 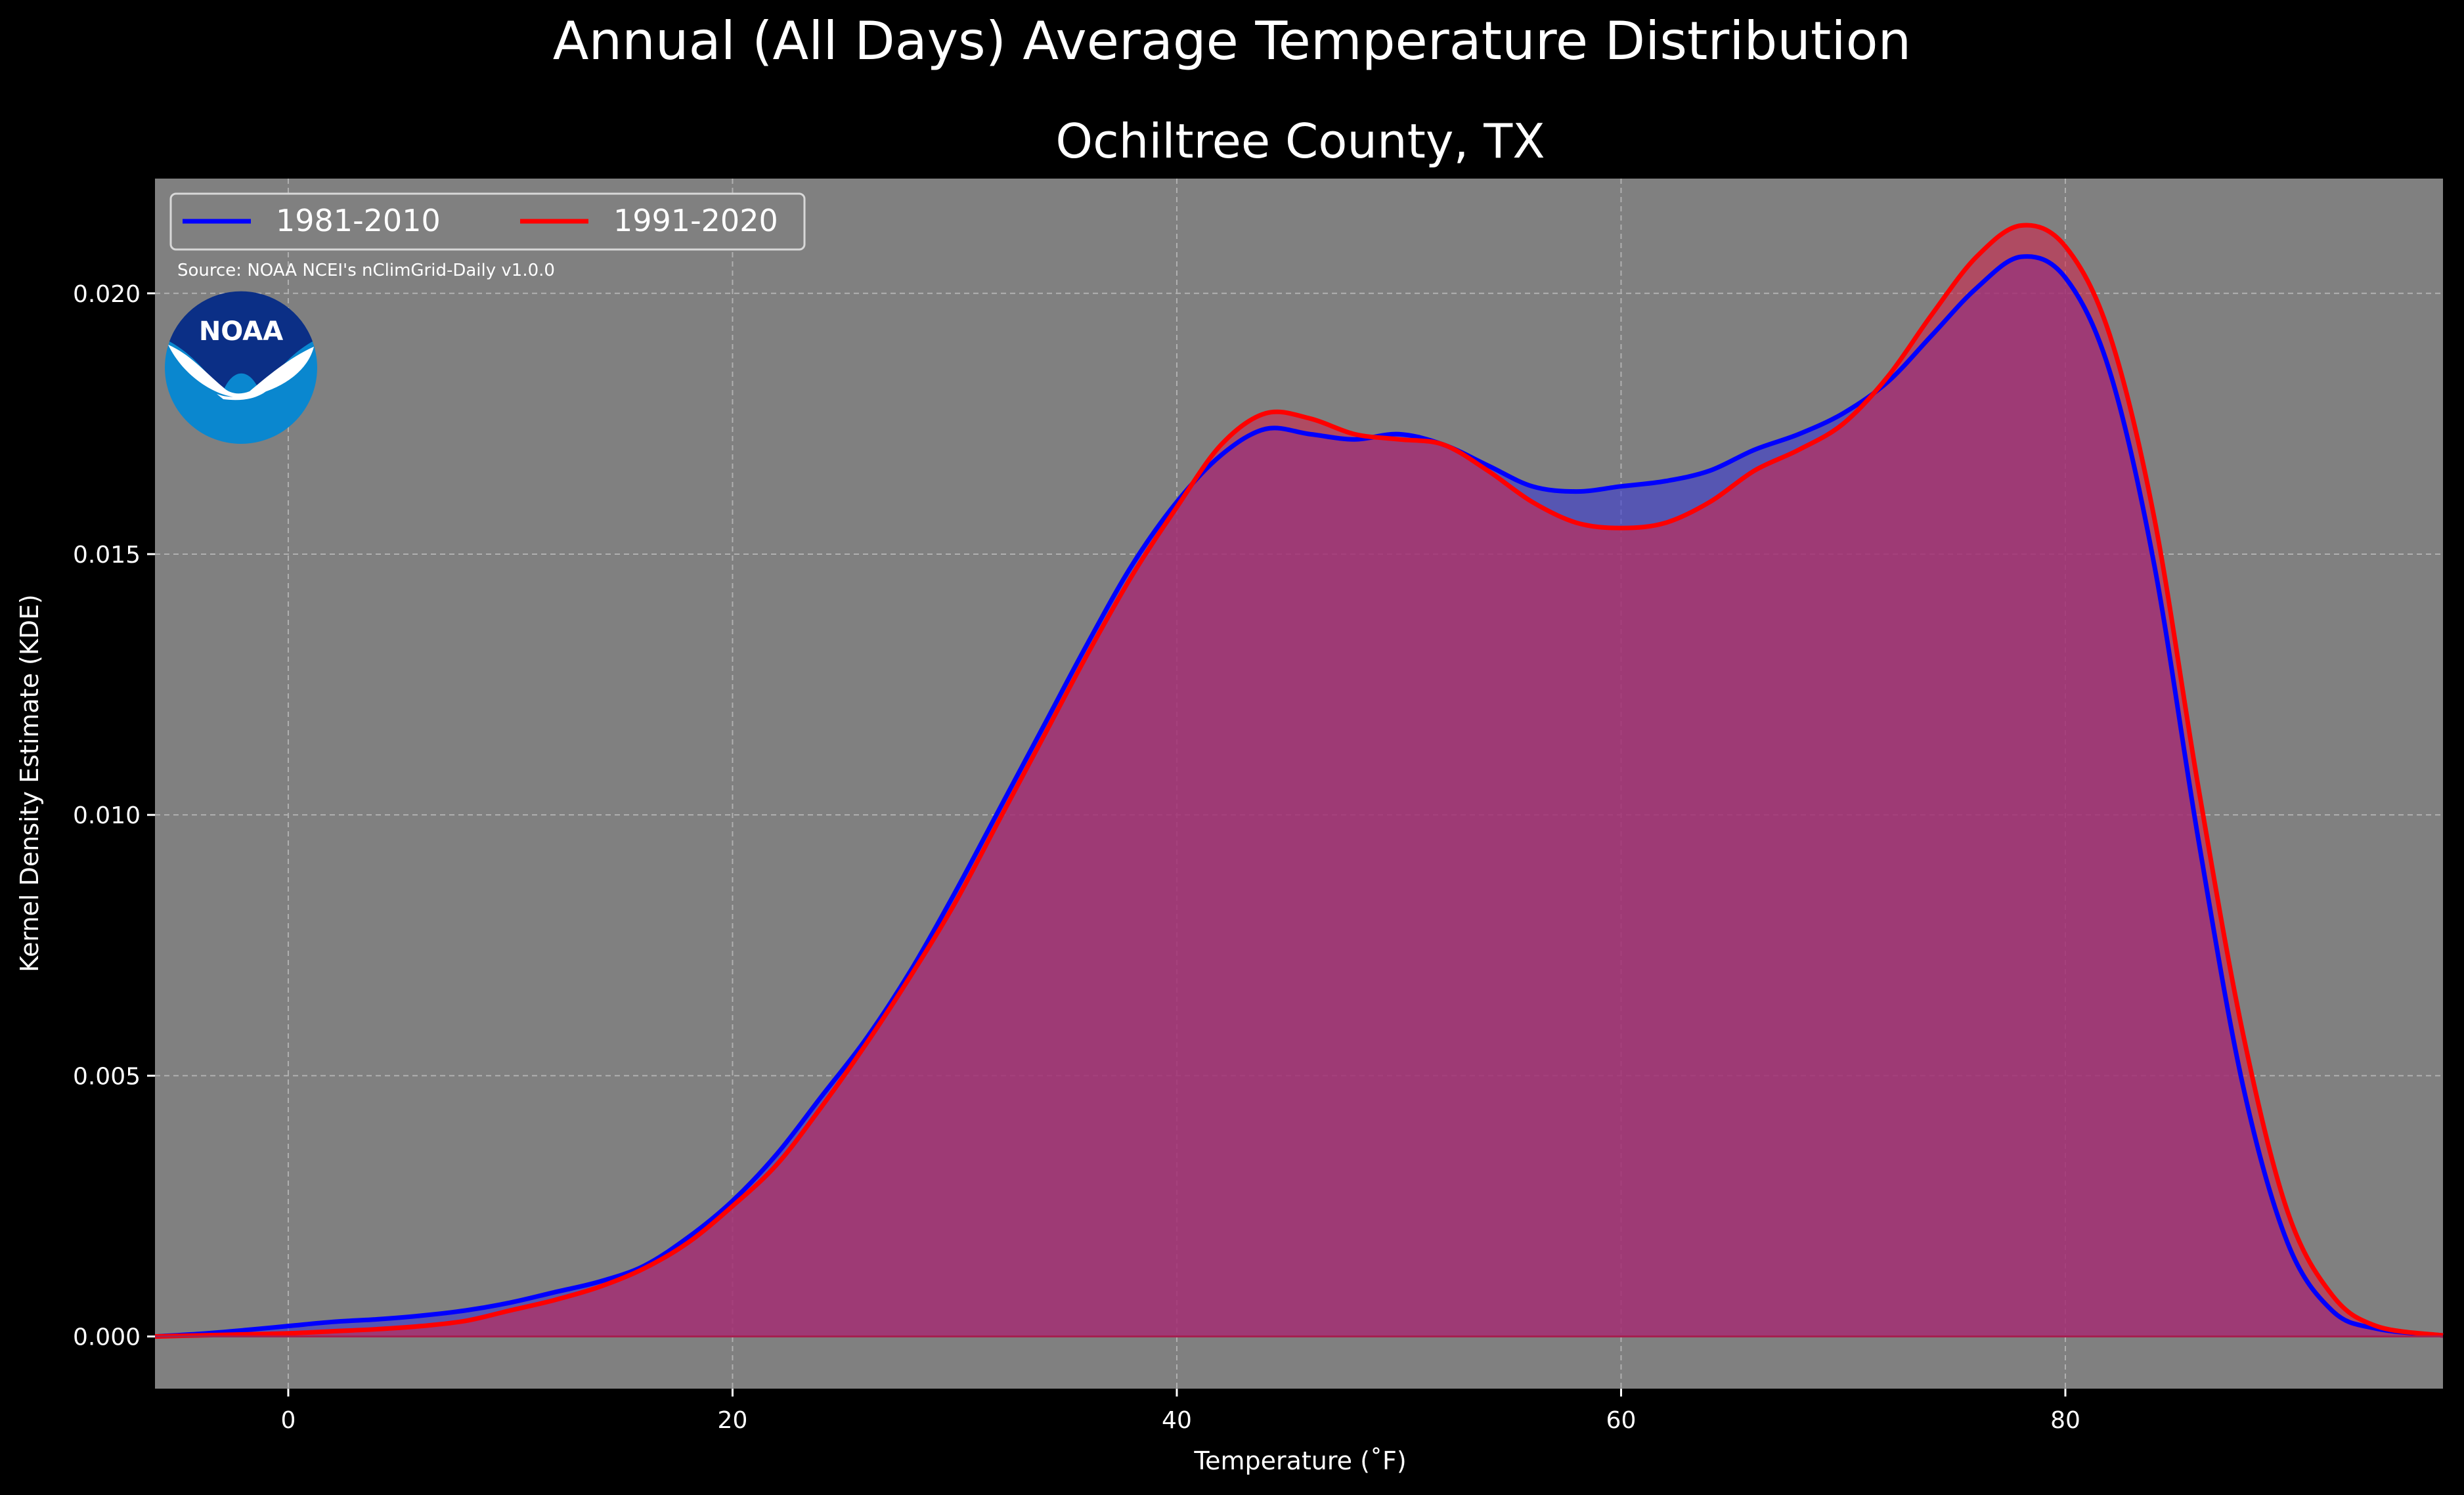 I want to click on legend-frame, so click(x=488, y=221).